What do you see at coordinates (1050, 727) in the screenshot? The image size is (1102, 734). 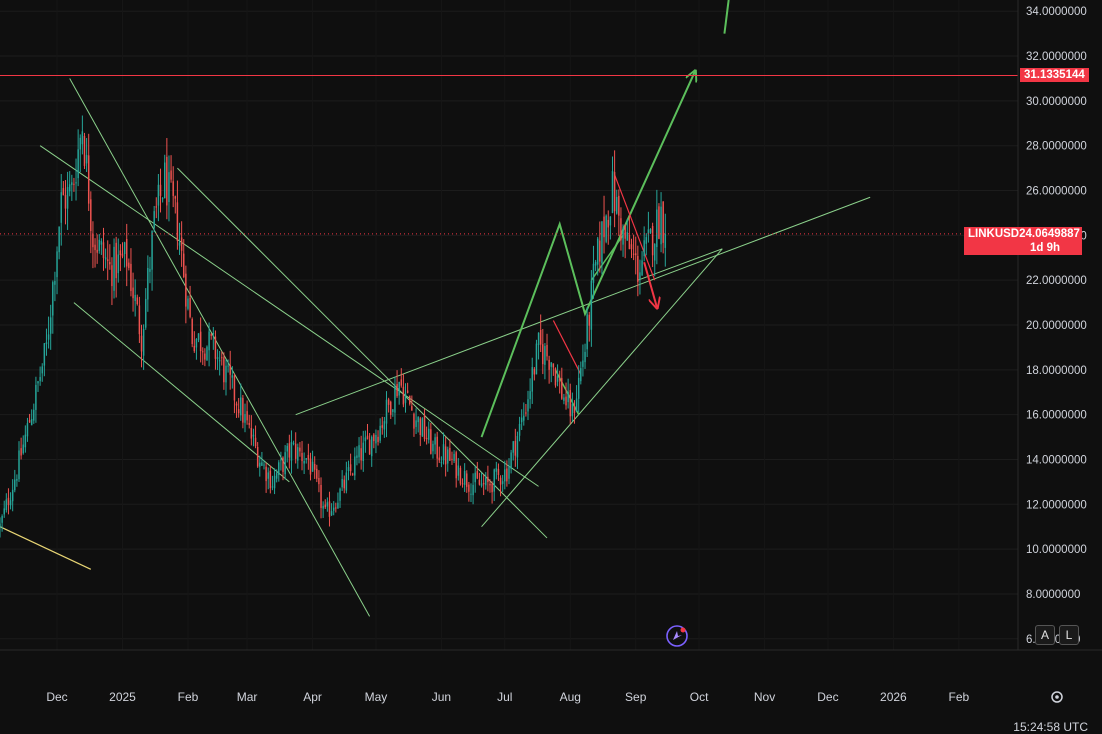 I see `time-readout: 15:24:58 UTC` at bounding box center [1050, 727].